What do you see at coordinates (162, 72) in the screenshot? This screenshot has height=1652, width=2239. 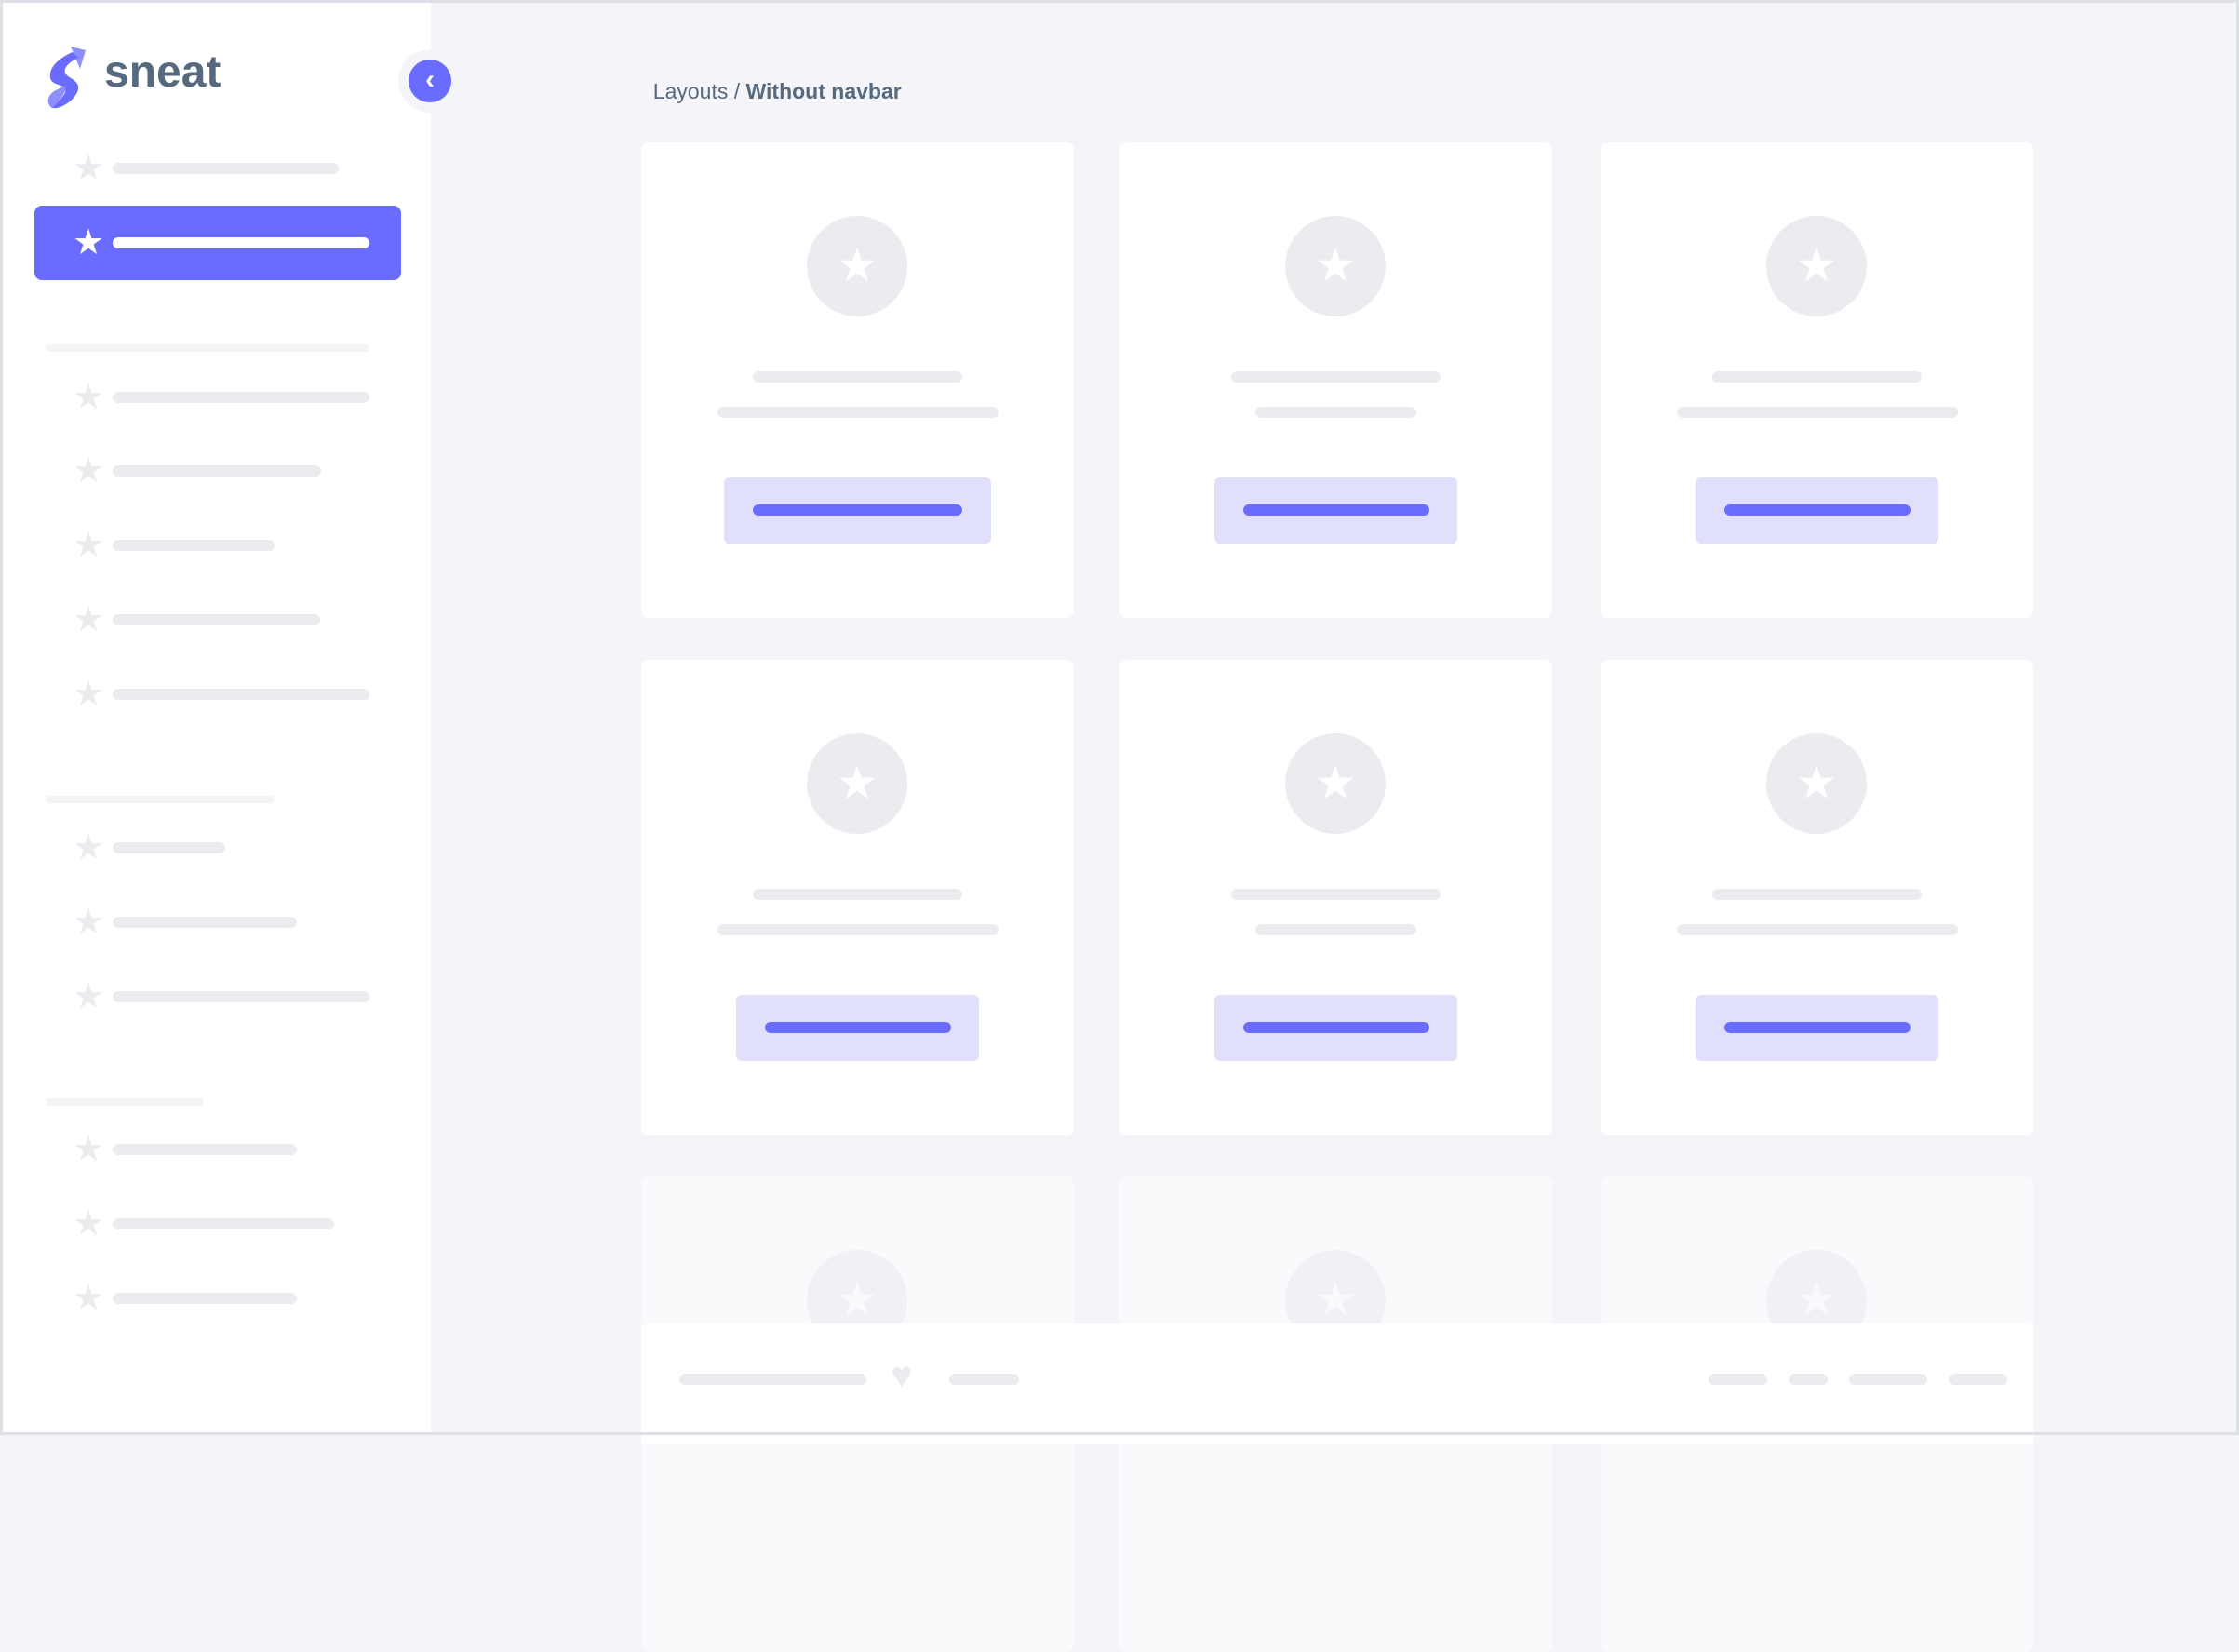 I see `brand-name: sneat` at bounding box center [162, 72].